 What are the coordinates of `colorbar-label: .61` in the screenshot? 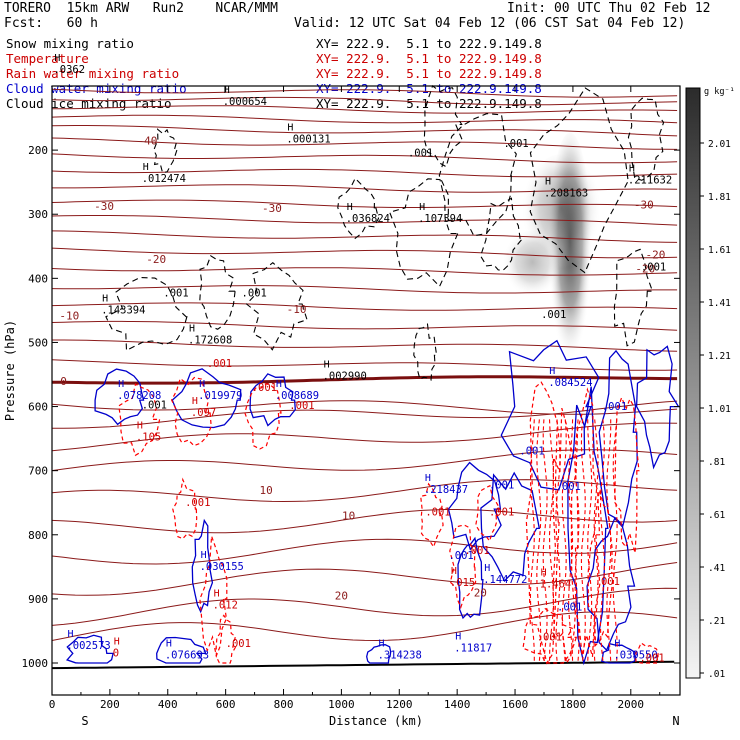 It's located at (716, 515).